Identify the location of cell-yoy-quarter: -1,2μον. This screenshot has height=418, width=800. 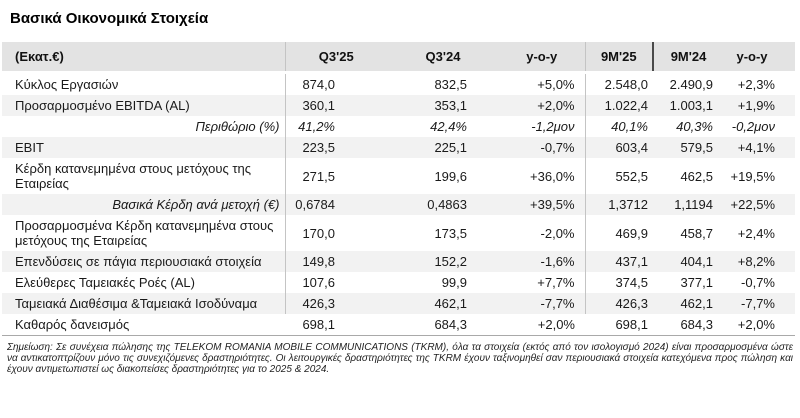
(542, 126).